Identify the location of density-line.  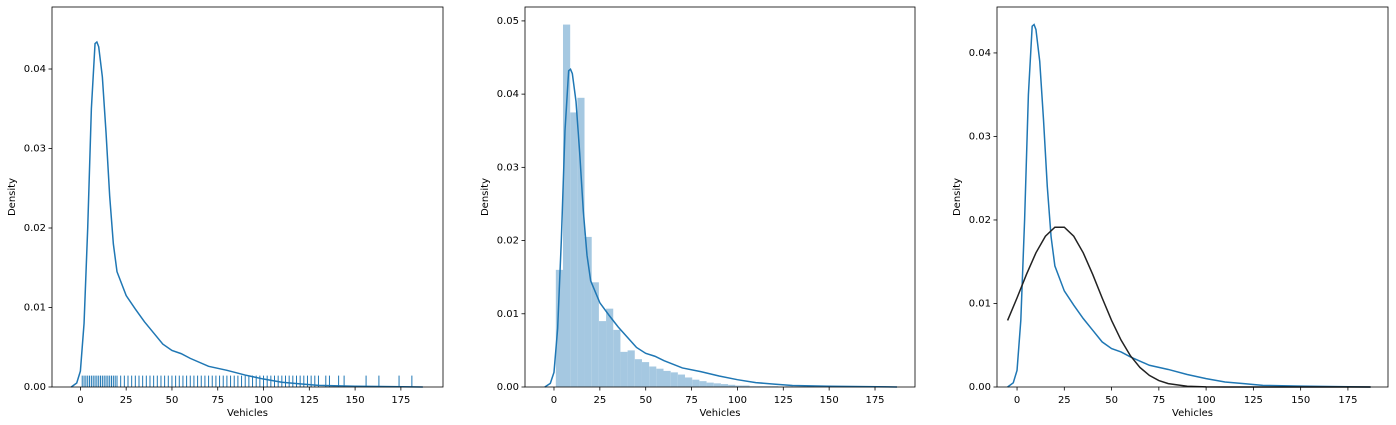
(1188, 307).